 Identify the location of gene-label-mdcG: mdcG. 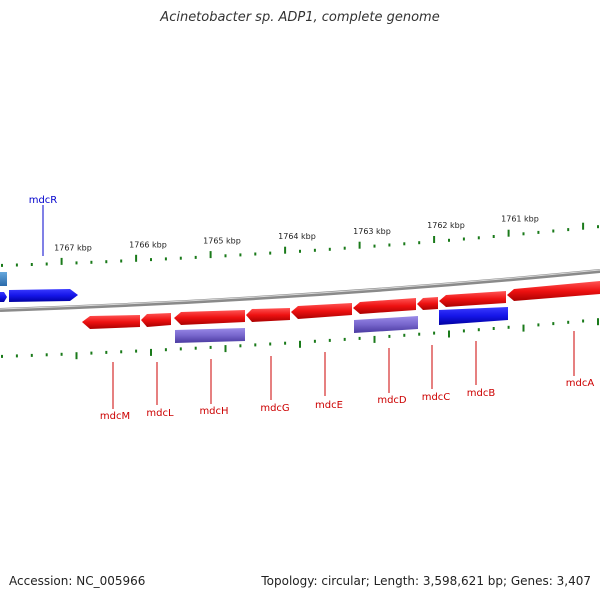
(274, 408).